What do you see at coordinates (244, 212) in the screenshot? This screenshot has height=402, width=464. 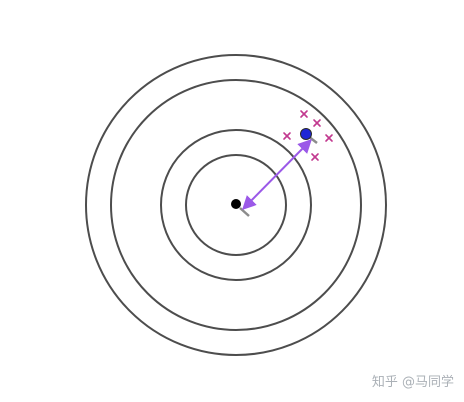 I see `tick-center` at bounding box center [244, 212].